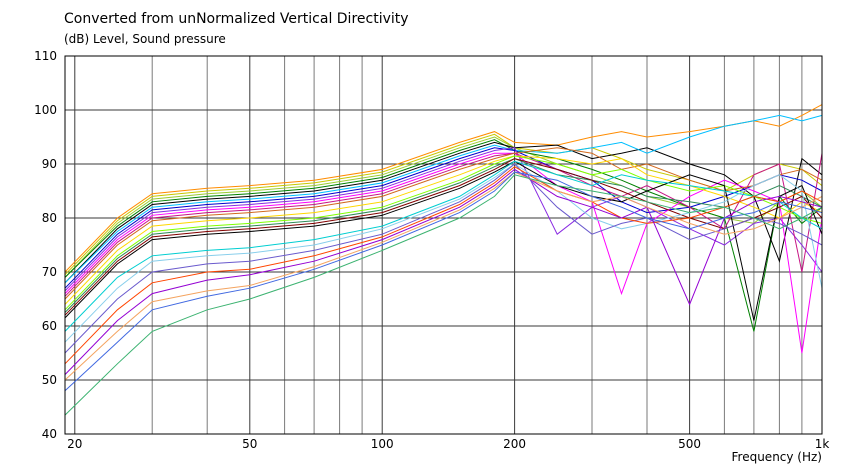 The width and height of the screenshot is (844, 469). I want to click on y-tick-labels: 40 50 60 70 80 90 100 110, so click(45, 245).